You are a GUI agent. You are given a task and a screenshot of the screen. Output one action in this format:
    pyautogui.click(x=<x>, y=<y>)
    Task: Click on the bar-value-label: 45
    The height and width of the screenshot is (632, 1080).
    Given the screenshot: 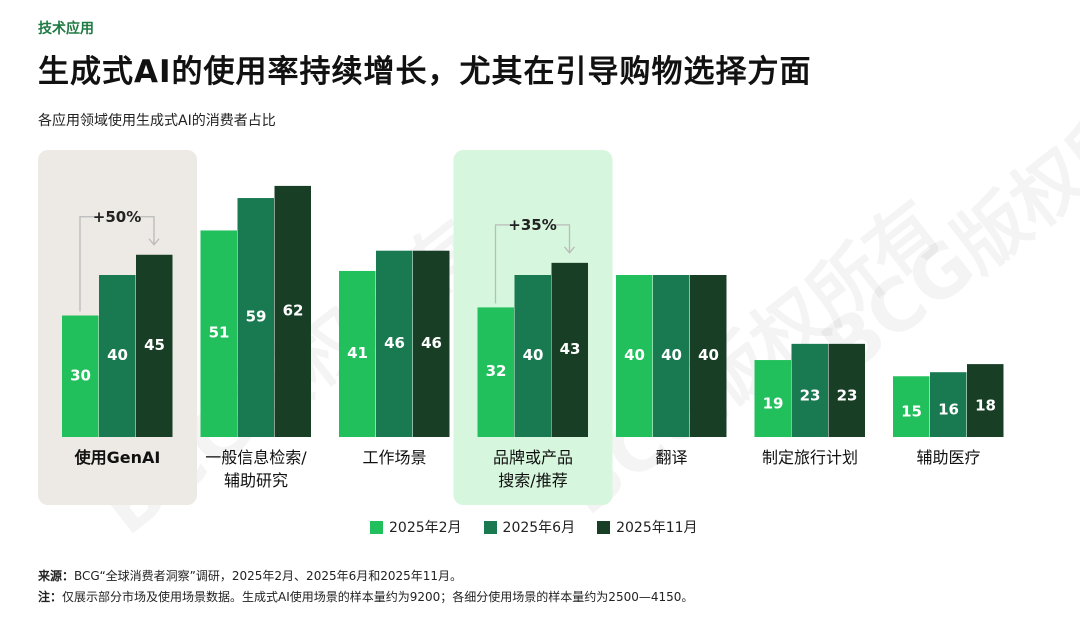 What is the action you would take?
    pyautogui.click(x=154, y=345)
    